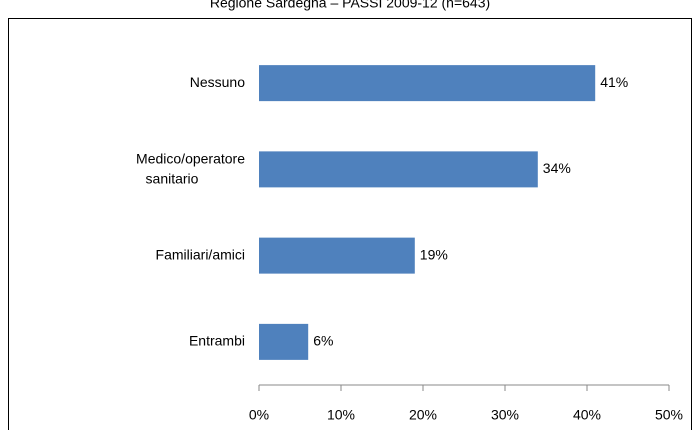  What do you see at coordinates (614, 82) in the screenshot?
I see `value-label: 41%` at bounding box center [614, 82].